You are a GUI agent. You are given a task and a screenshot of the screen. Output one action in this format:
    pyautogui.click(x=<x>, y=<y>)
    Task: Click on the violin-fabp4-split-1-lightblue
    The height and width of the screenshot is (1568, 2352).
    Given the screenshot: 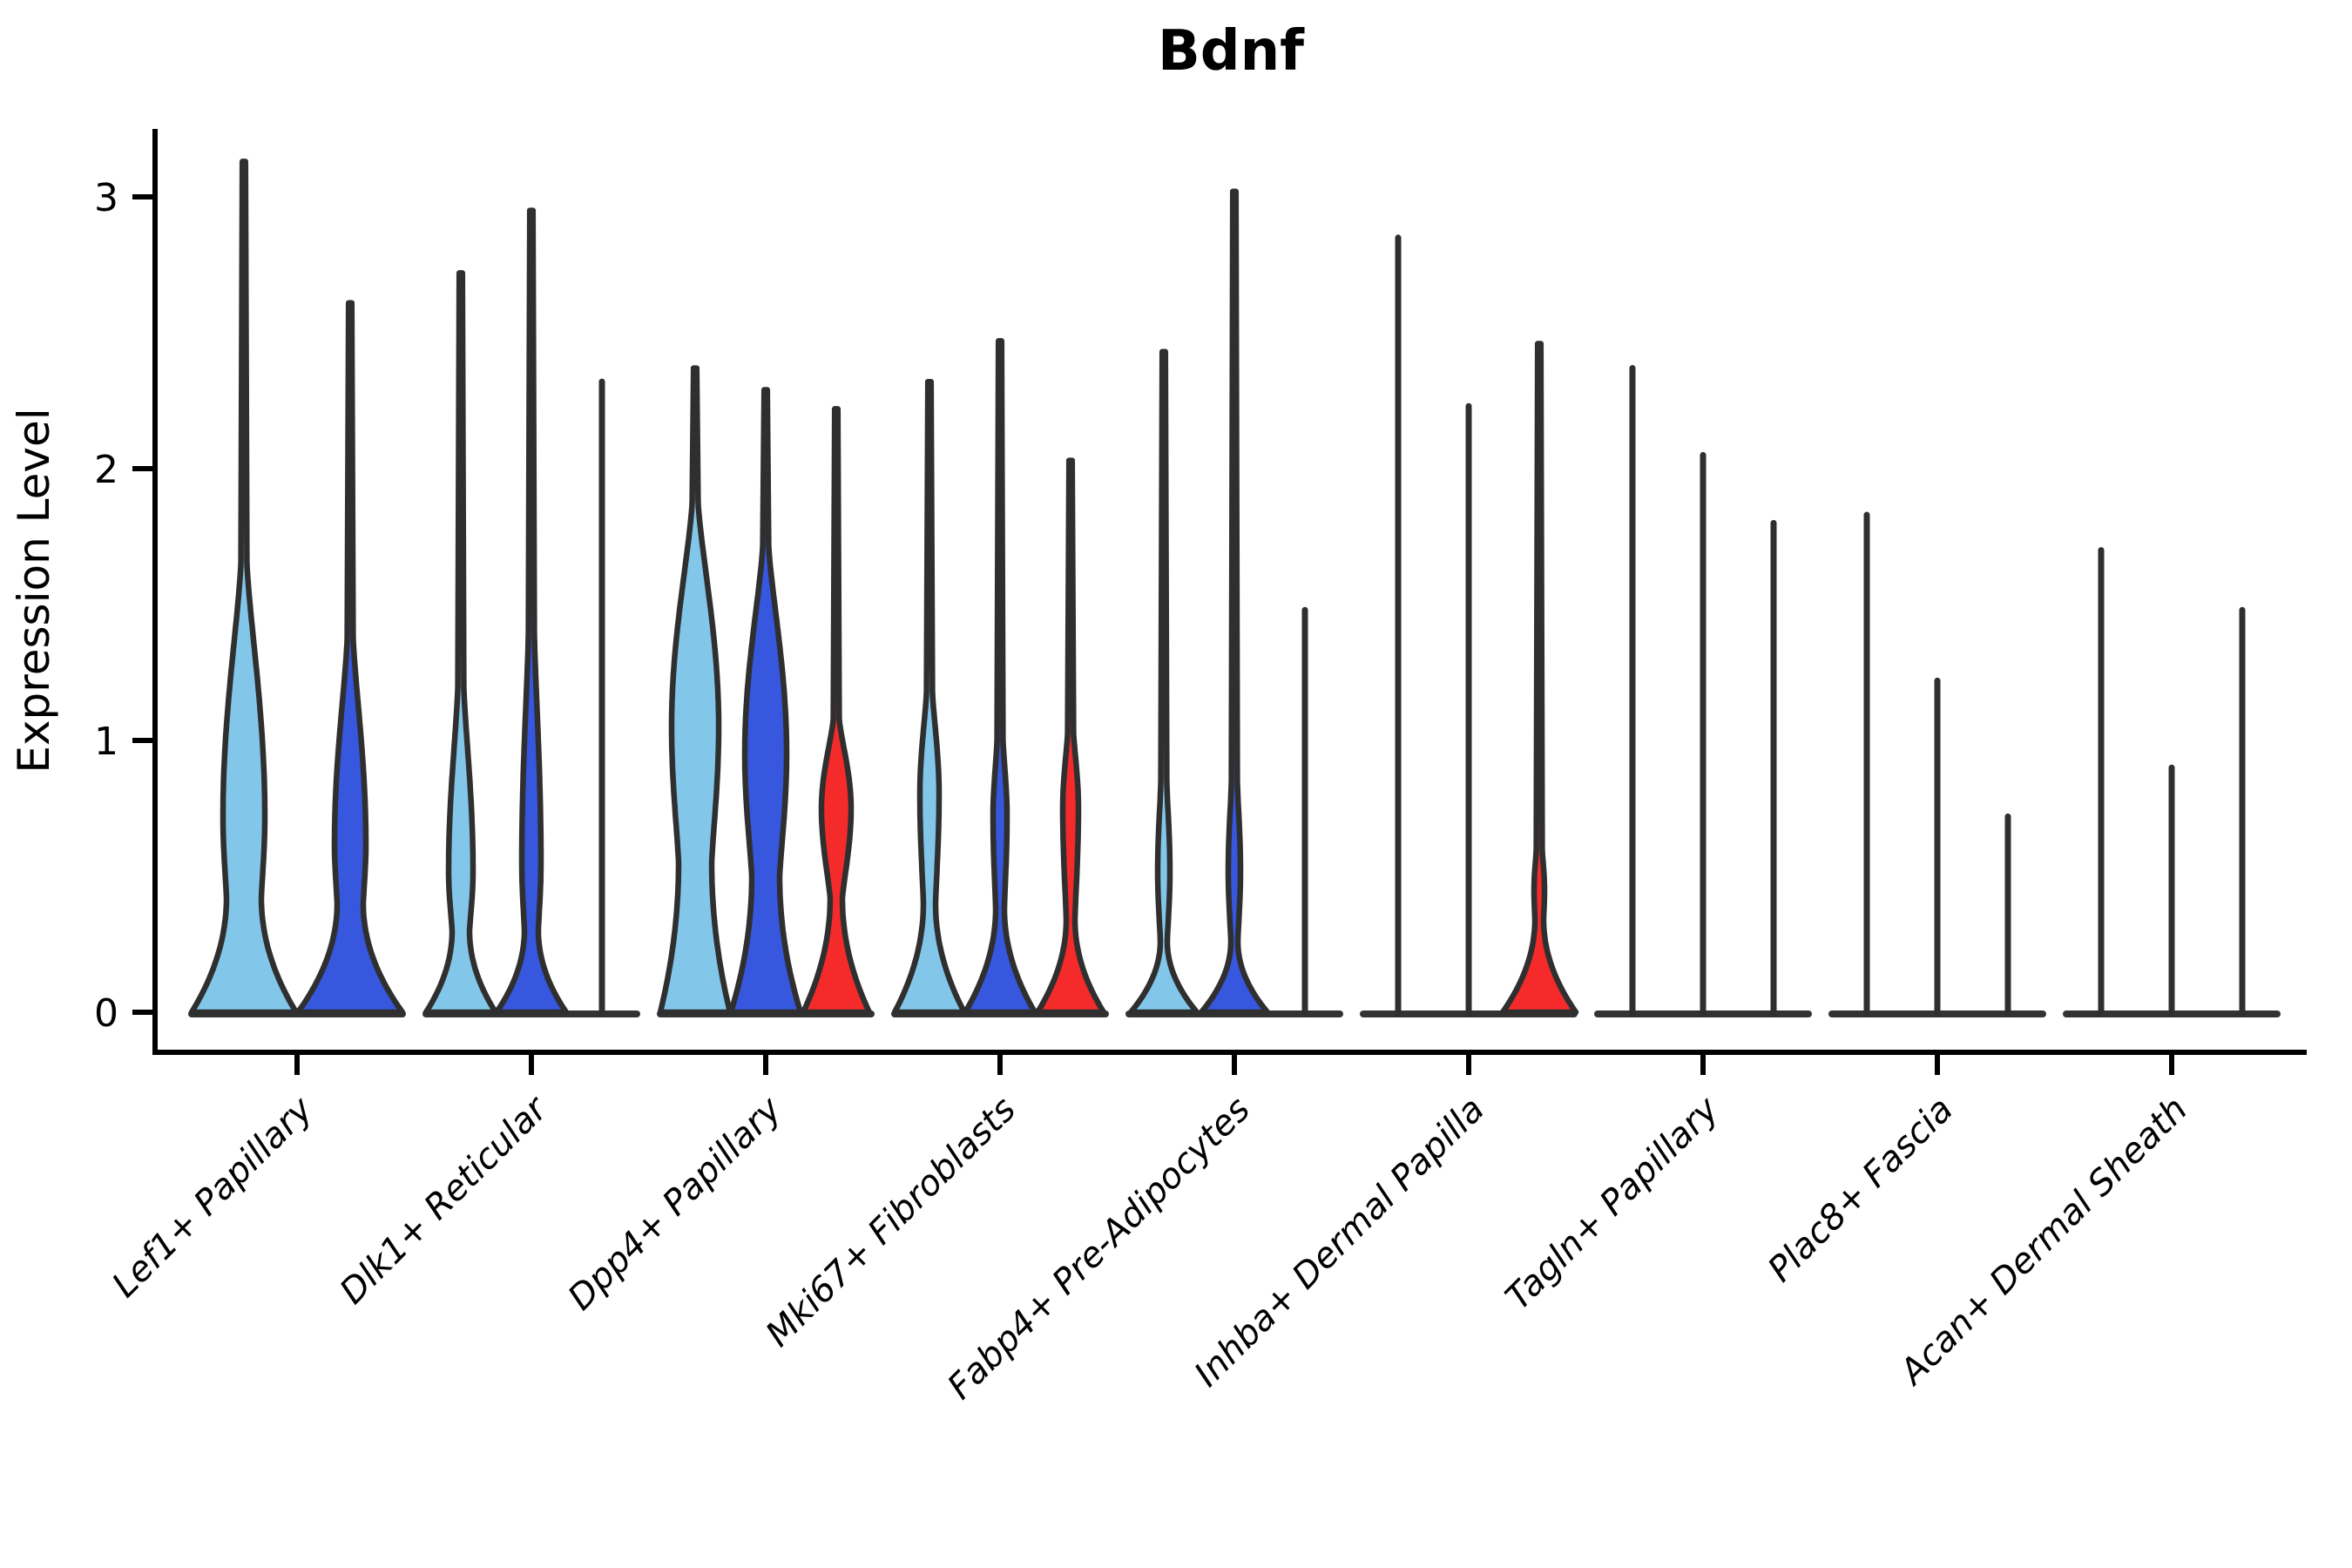 What is the action you would take?
    pyautogui.click(x=1163, y=682)
    